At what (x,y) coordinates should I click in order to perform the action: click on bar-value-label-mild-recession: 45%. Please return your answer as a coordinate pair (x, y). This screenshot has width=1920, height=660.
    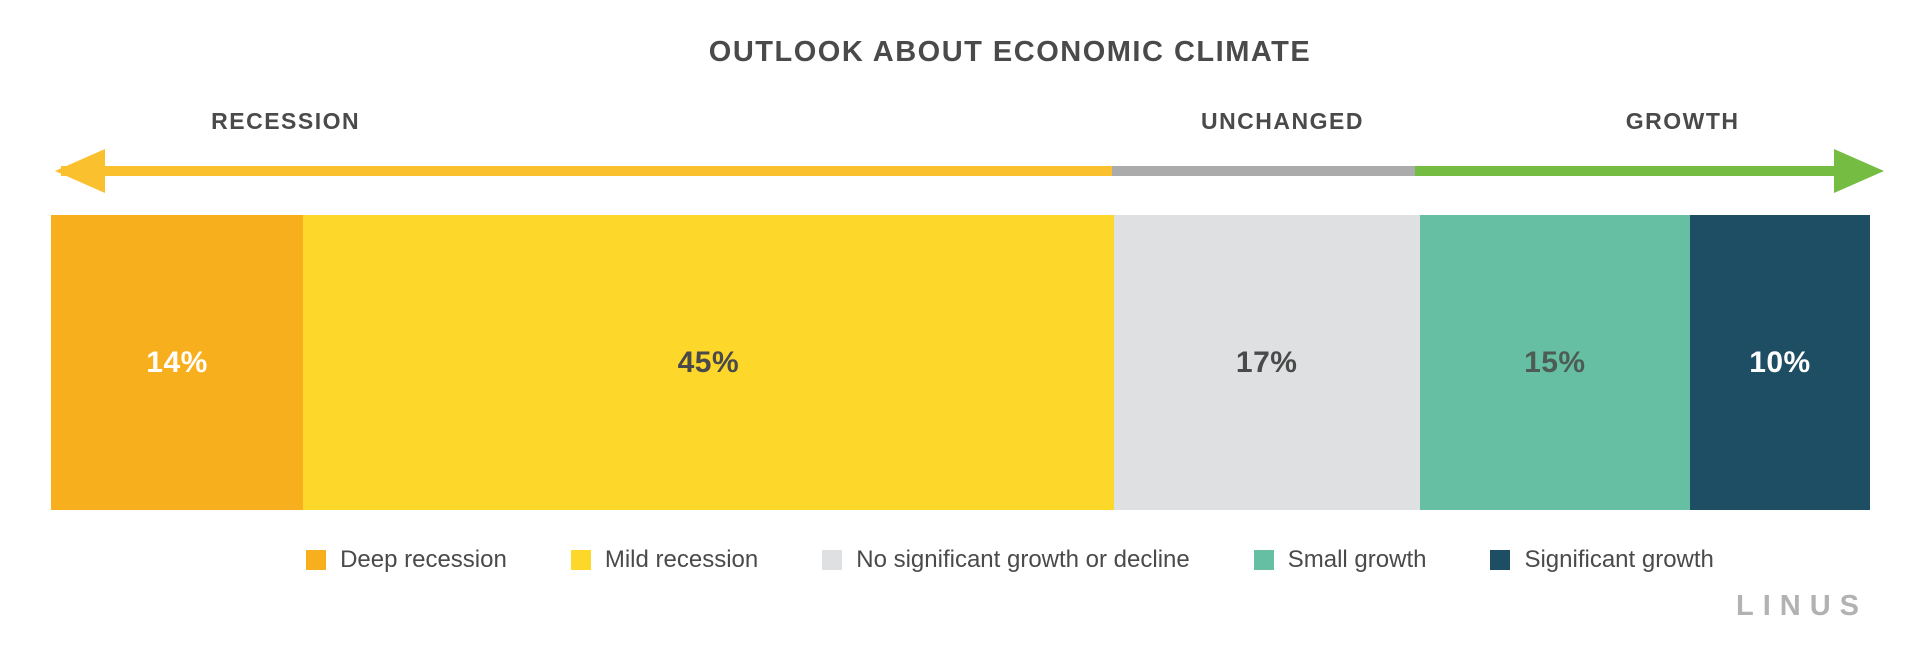
    Looking at the image, I should click on (708, 362).